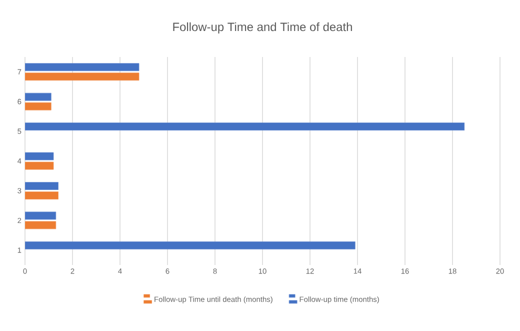 The image size is (520, 331). Describe the element at coordinates (262, 28) in the screenshot. I see `chart-title: Follow-up Time and Time of death` at that location.